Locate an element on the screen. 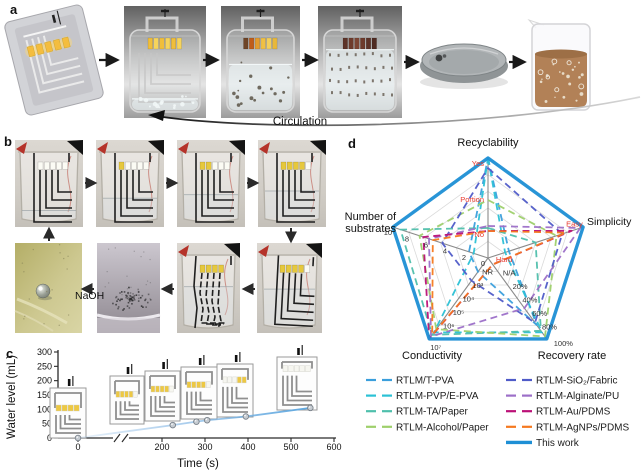 Image resolution: width=643 pixels, height=473 pixels. legend-label: RTLM-TA/Paper is located at coordinates (432, 412).